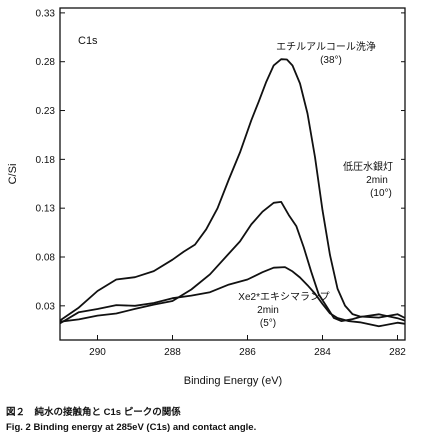 This screenshot has height=442, width=421. What do you see at coordinates (268, 310) in the screenshot?
I see `annotation-excimer-time: 2min` at bounding box center [268, 310].